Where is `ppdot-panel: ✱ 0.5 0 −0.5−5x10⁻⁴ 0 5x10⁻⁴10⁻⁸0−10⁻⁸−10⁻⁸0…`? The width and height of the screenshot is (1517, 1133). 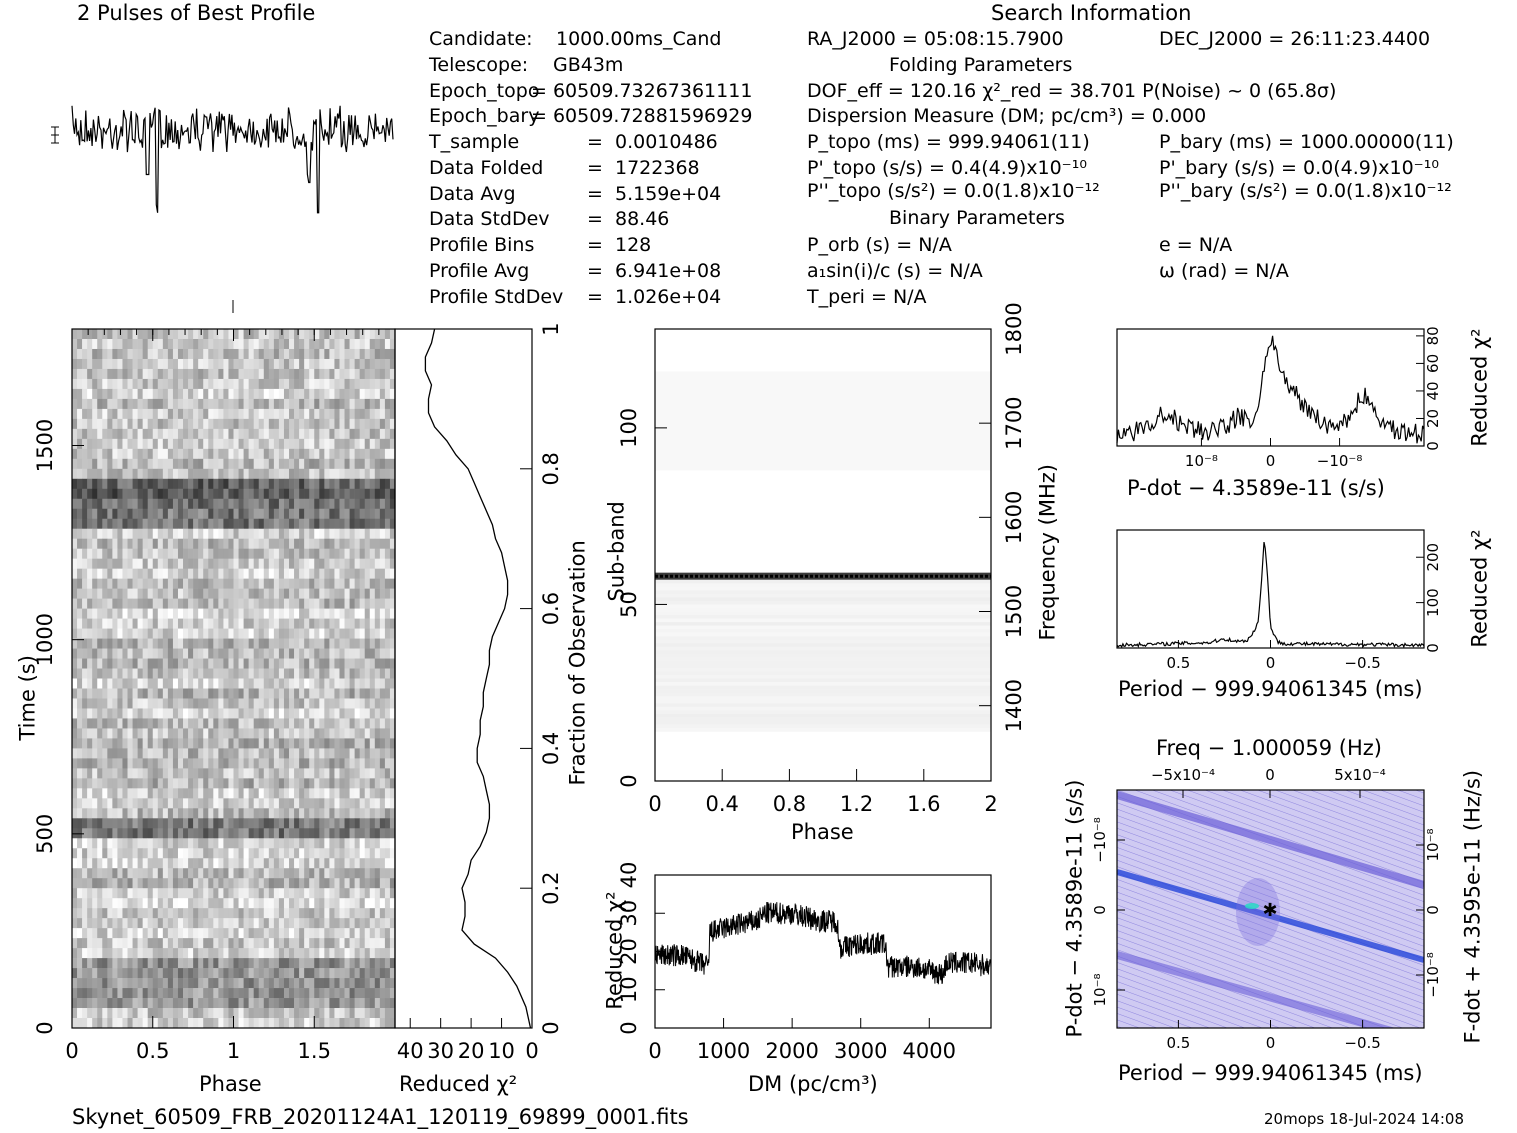
ppdot-panel: ✱ 0.5 0 −0.5−5x10⁻⁴ 0 5x10⁻⁴10⁻⁸0−10⁻⁸−10⁻⁸0… is located at coordinates (1266, 909).